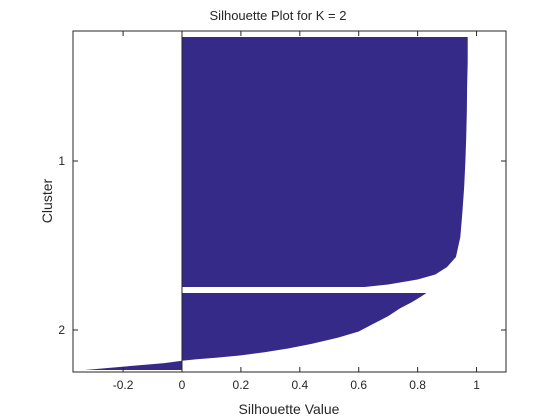  What do you see at coordinates (289, 409) in the screenshot?
I see `x-axis-label: Silhouette Value` at bounding box center [289, 409].